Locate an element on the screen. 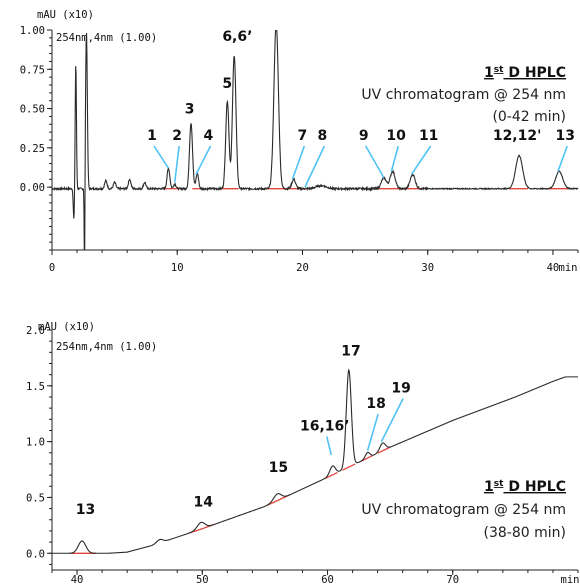 The width and height of the screenshot is (580, 587). peak-label: 14 is located at coordinates (204, 502).